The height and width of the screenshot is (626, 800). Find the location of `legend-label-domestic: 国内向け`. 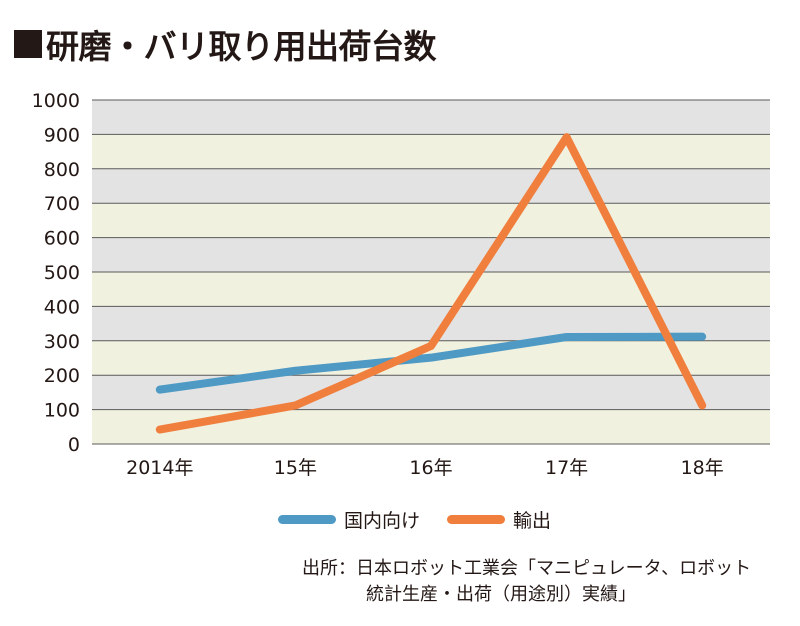

legend-label-domestic: 国内向け is located at coordinates (382, 520).